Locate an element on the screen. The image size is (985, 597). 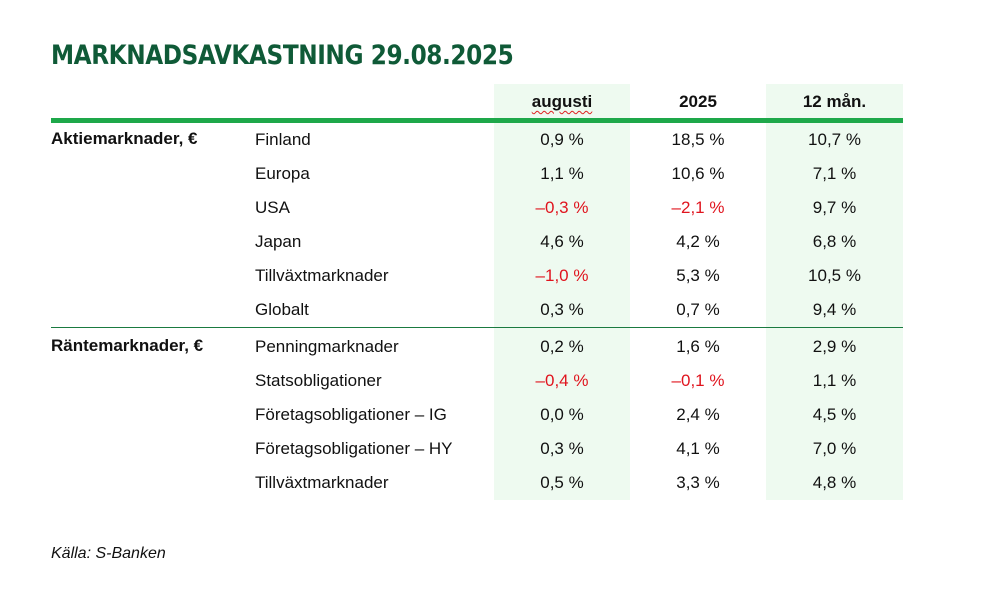
value-cell: 0,0 % is located at coordinates (562, 414).